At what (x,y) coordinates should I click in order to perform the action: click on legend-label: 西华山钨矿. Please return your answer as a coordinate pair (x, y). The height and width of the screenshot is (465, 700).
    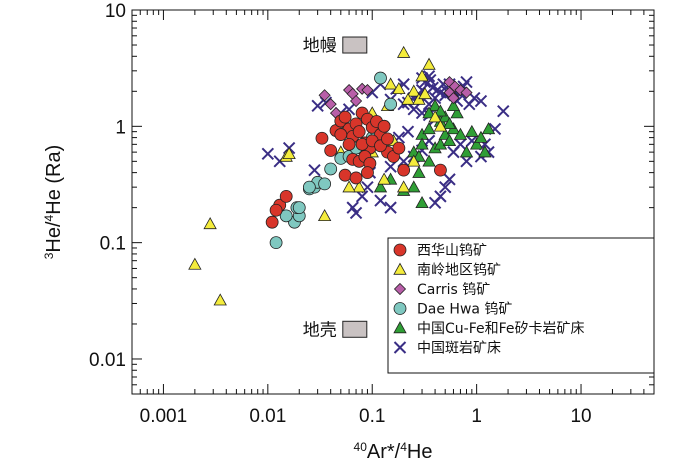
    Looking at the image, I should click on (452, 251).